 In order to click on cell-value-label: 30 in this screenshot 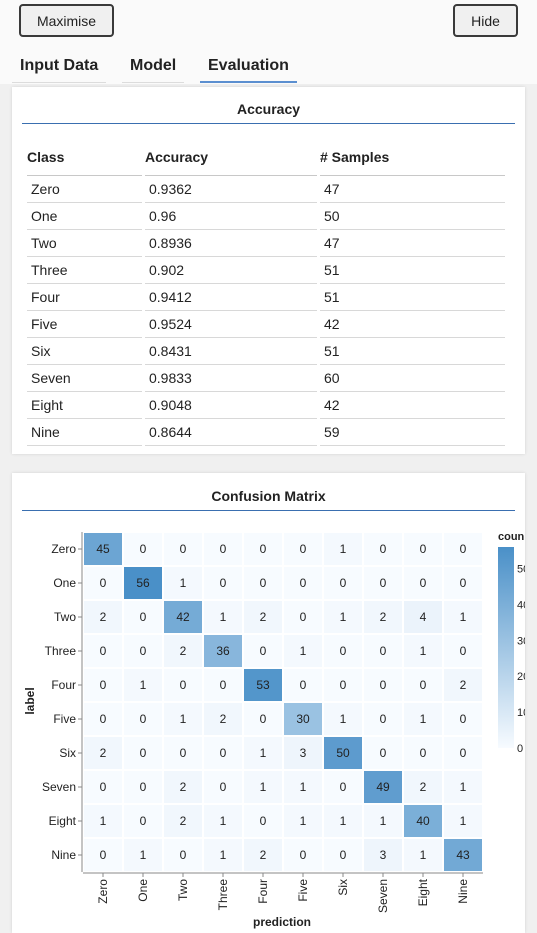, I will do `click(303, 719)`.